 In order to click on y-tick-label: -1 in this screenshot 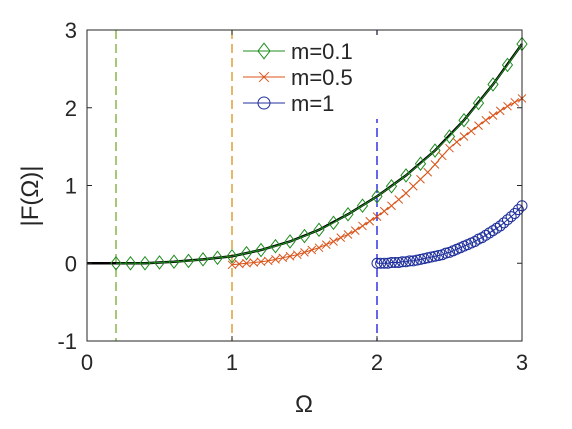, I will do `click(67, 341)`.